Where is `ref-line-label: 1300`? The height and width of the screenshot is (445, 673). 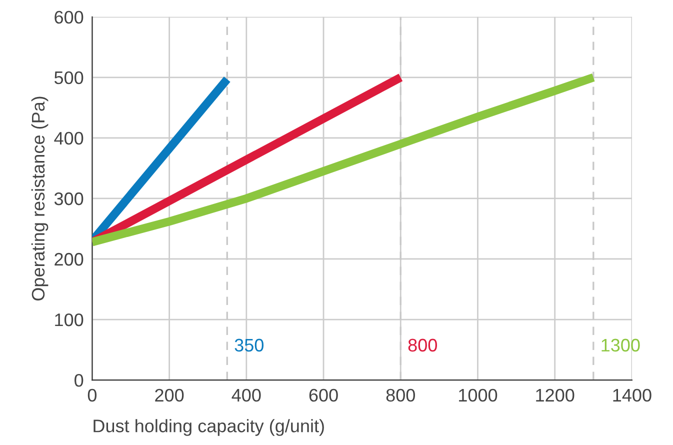
ref-line-label: 1300 is located at coordinates (621, 345).